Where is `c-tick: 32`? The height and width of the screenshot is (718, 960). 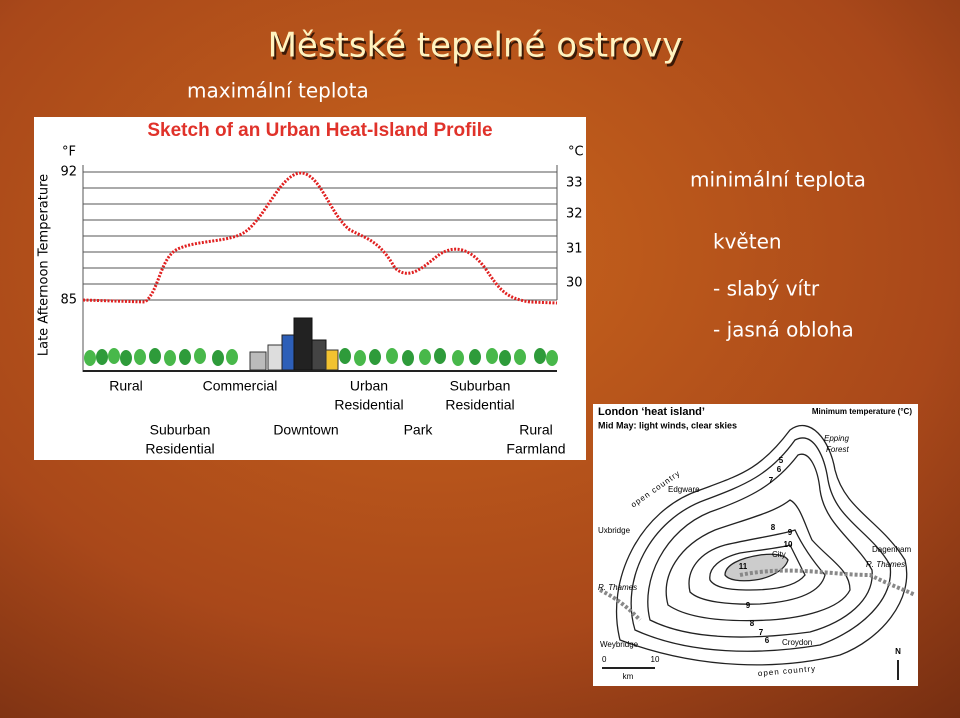
c-tick: 32 is located at coordinates (574, 214).